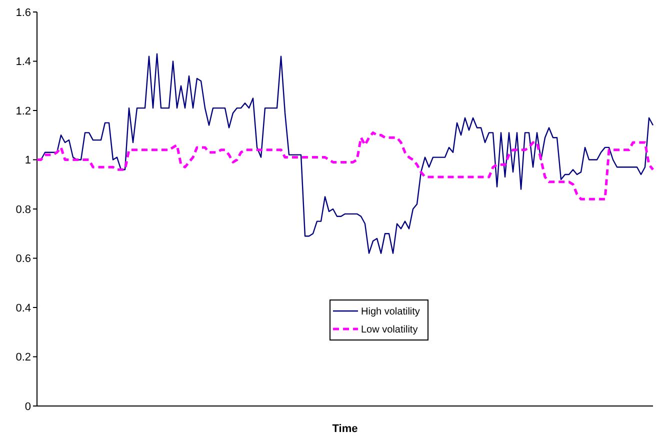  What do you see at coordinates (345, 165) in the screenshot?
I see `line-series` at bounding box center [345, 165].